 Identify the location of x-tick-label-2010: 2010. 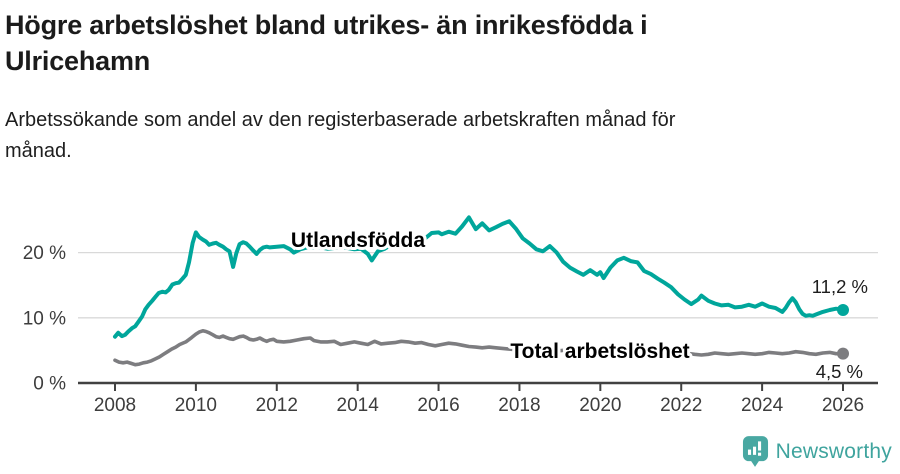
(196, 405).